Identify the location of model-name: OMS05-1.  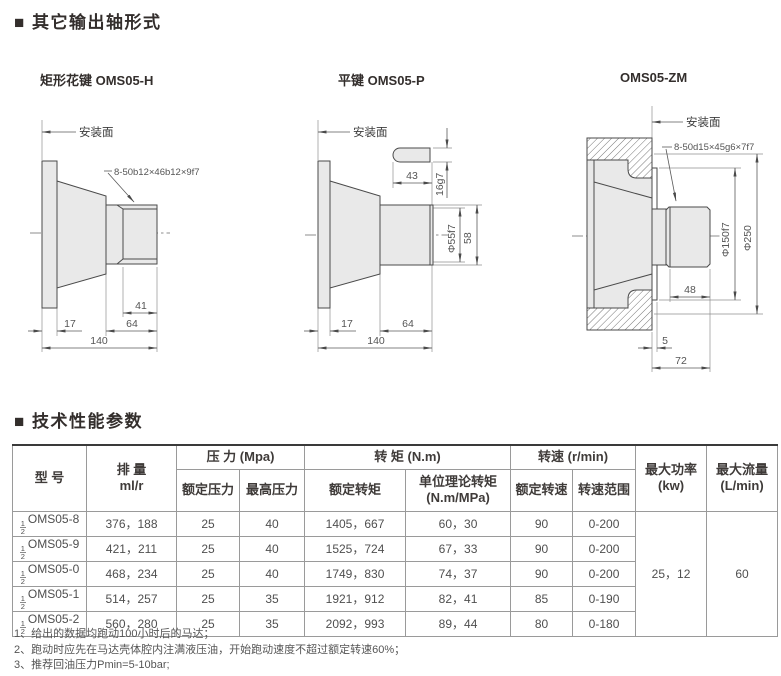
(53, 593).